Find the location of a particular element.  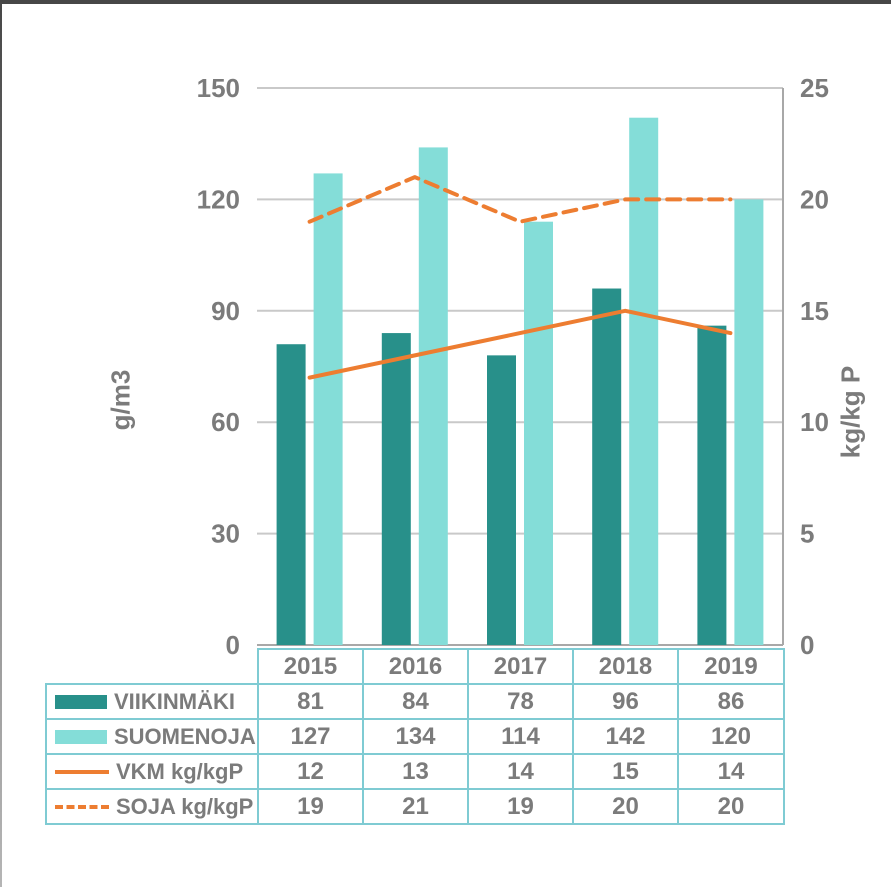

value-cell-vkm-kg-kgp-2017: 14 is located at coordinates (520, 771).